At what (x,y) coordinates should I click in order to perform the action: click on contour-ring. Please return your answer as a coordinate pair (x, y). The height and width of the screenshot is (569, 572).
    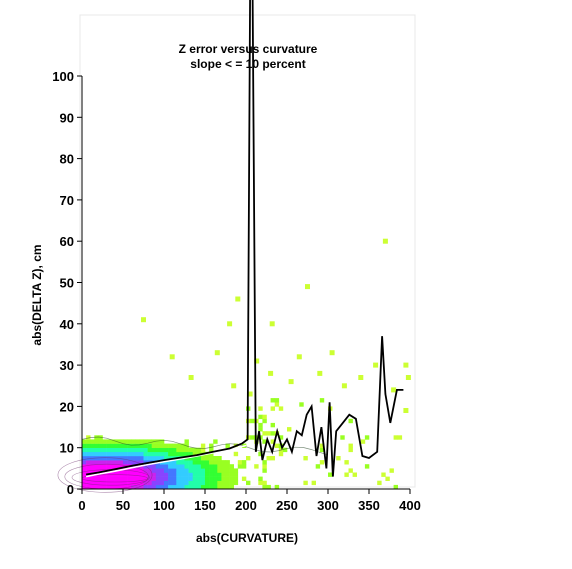
    Looking at the image, I should click on (105, 475).